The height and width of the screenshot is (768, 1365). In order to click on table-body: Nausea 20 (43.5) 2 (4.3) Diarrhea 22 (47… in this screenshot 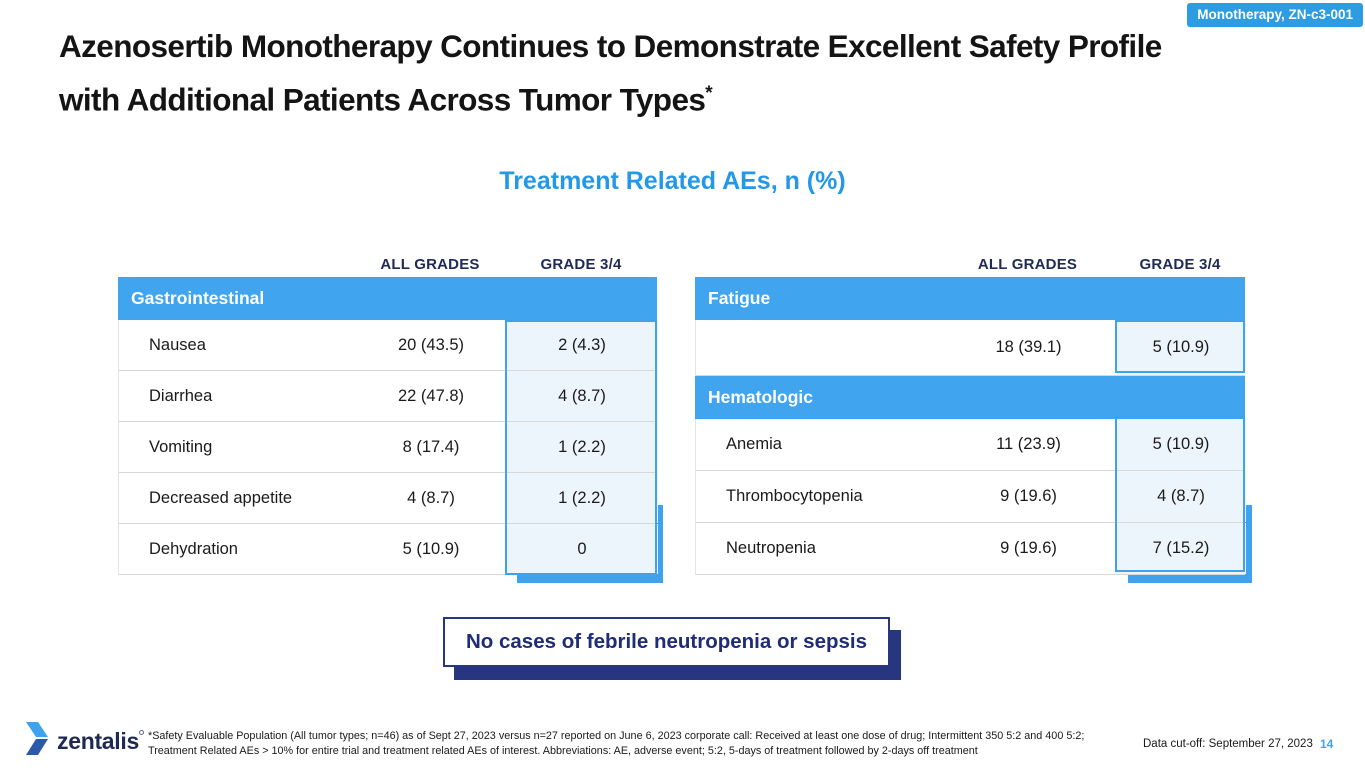, I will do `click(388, 447)`.